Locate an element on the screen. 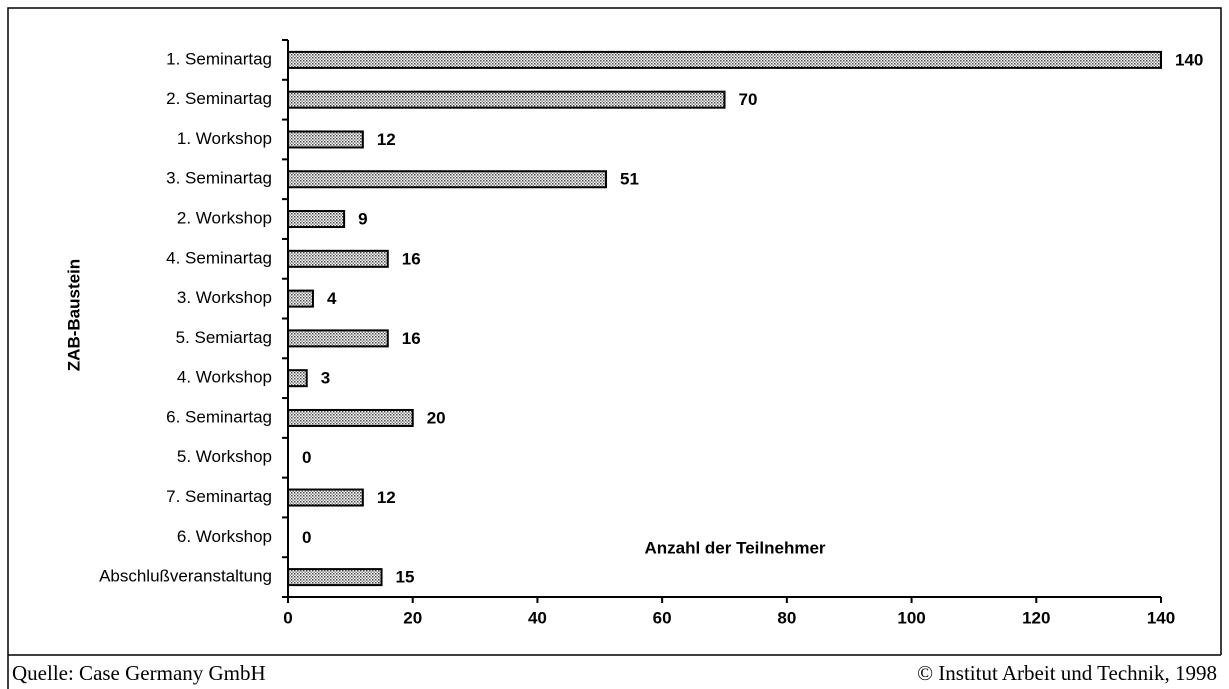 The height and width of the screenshot is (689, 1229). y-tick-label: 3. Seminartag is located at coordinates (219, 178).